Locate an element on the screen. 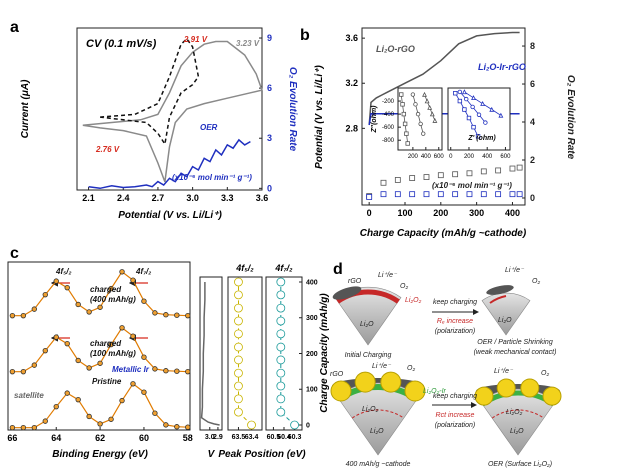 This screenshot has width=640, height=471. x-tick-label: 58 is located at coordinates (188, 438).